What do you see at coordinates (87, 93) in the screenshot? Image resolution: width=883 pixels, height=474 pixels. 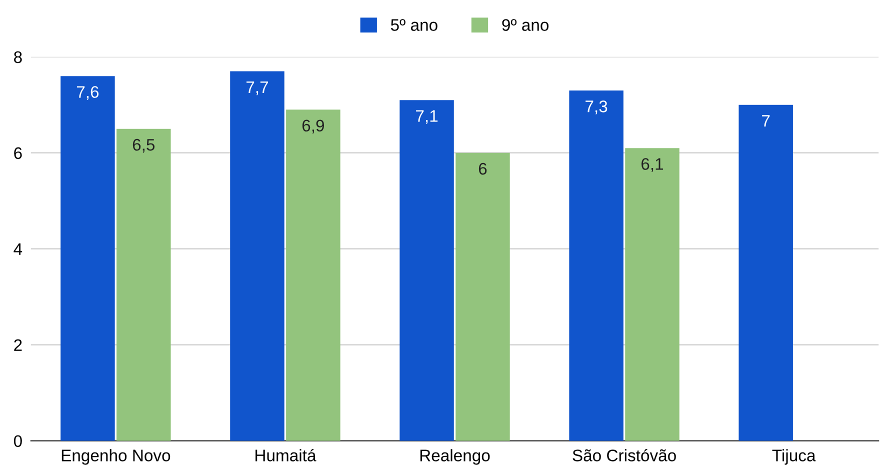 I see `data-label: 7,6` at bounding box center [87, 93].